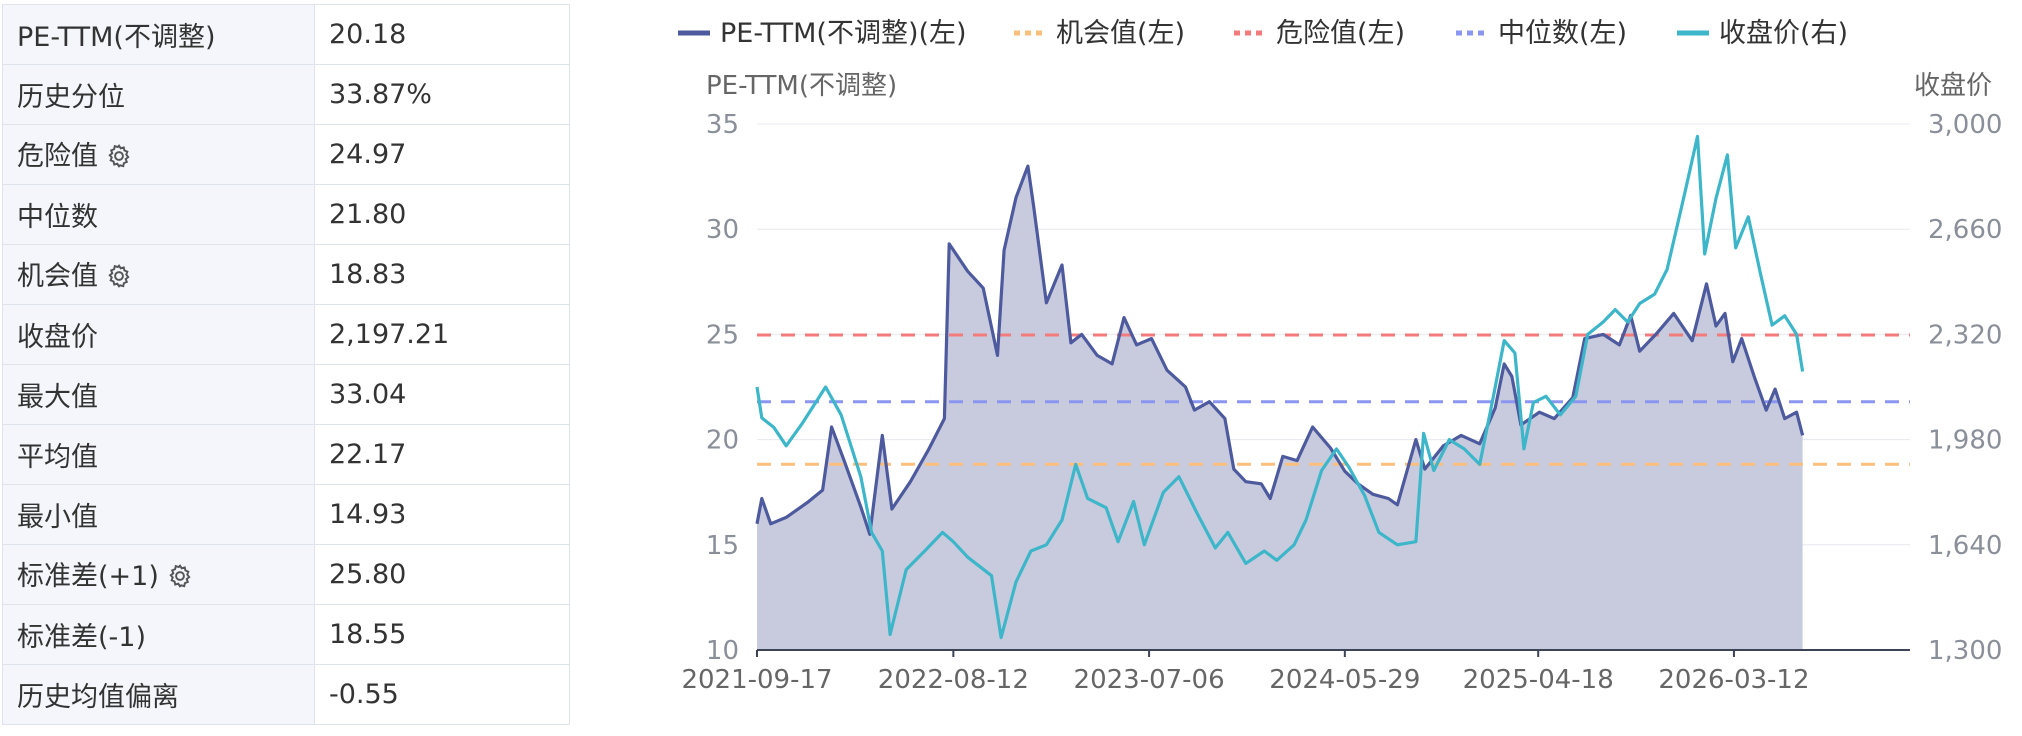  Describe the element at coordinates (722, 546) in the screenshot. I see `y-left-tick-label: 15` at that location.